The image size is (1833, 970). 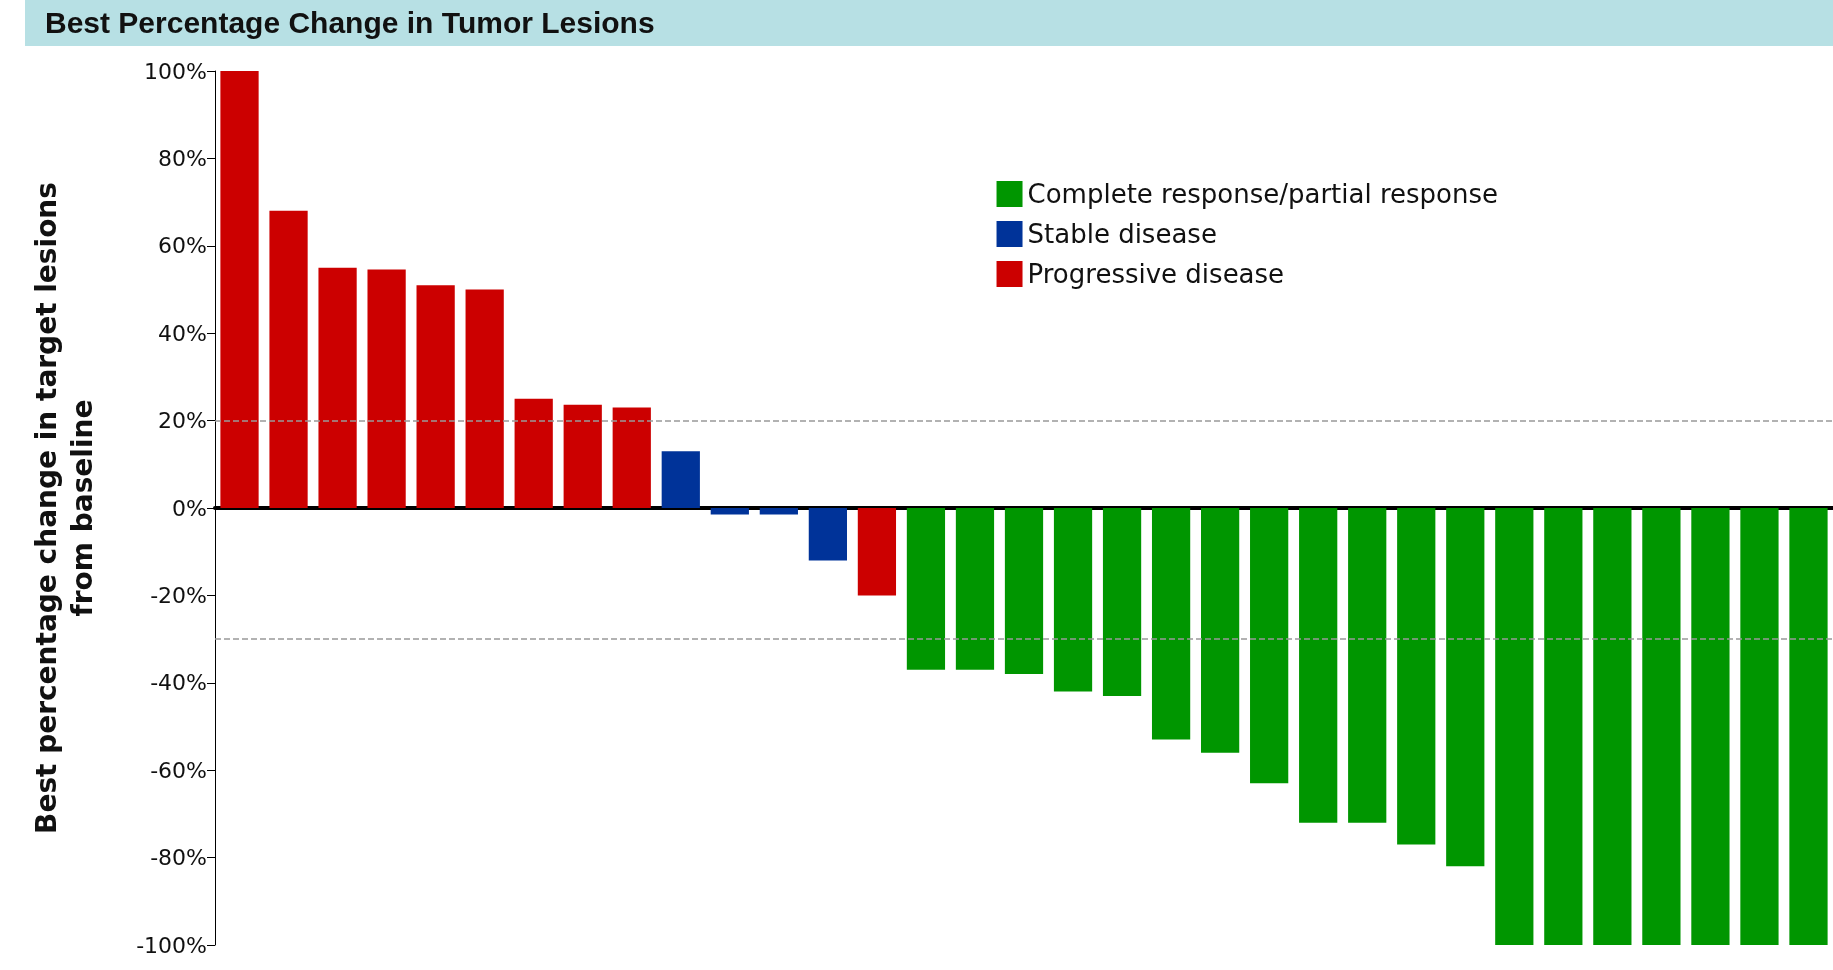 I want to click on y-tick-label: -100%, so click(x=171, y=945).